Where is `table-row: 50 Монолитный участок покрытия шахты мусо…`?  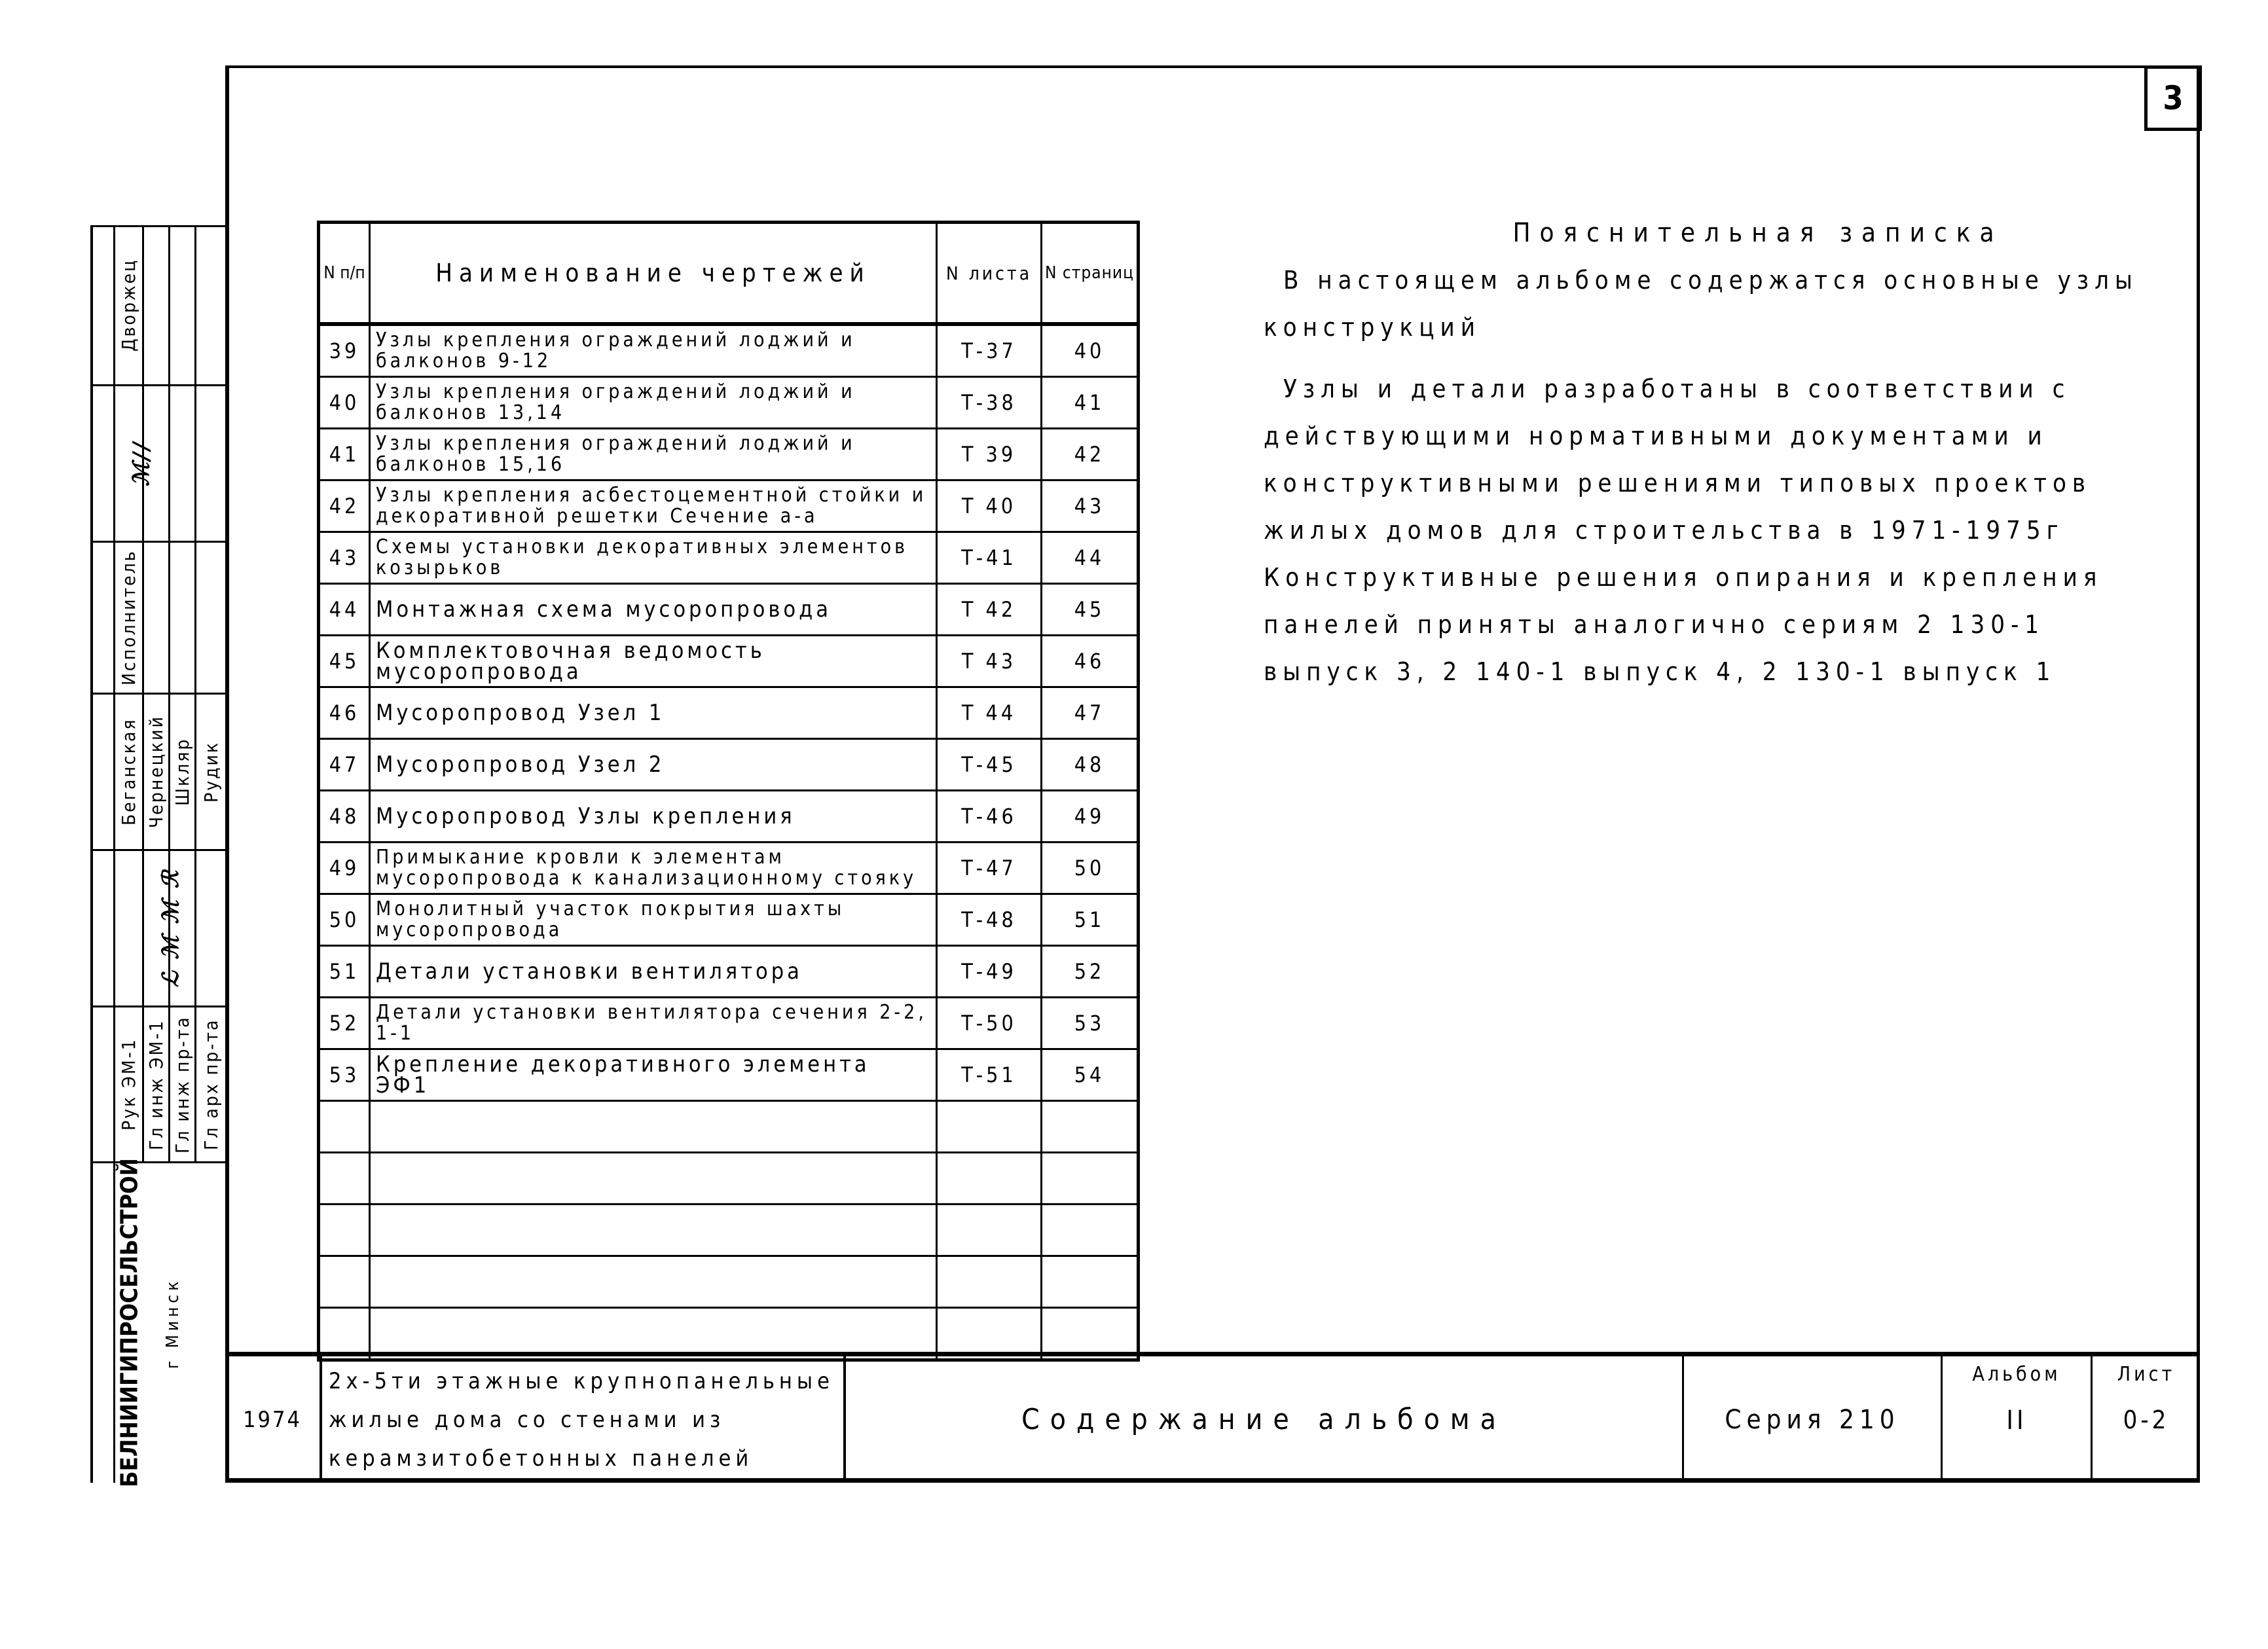 table-row: 50 Монолитный участок покрытия шахты мусо… is located at coordinates (729, 920).